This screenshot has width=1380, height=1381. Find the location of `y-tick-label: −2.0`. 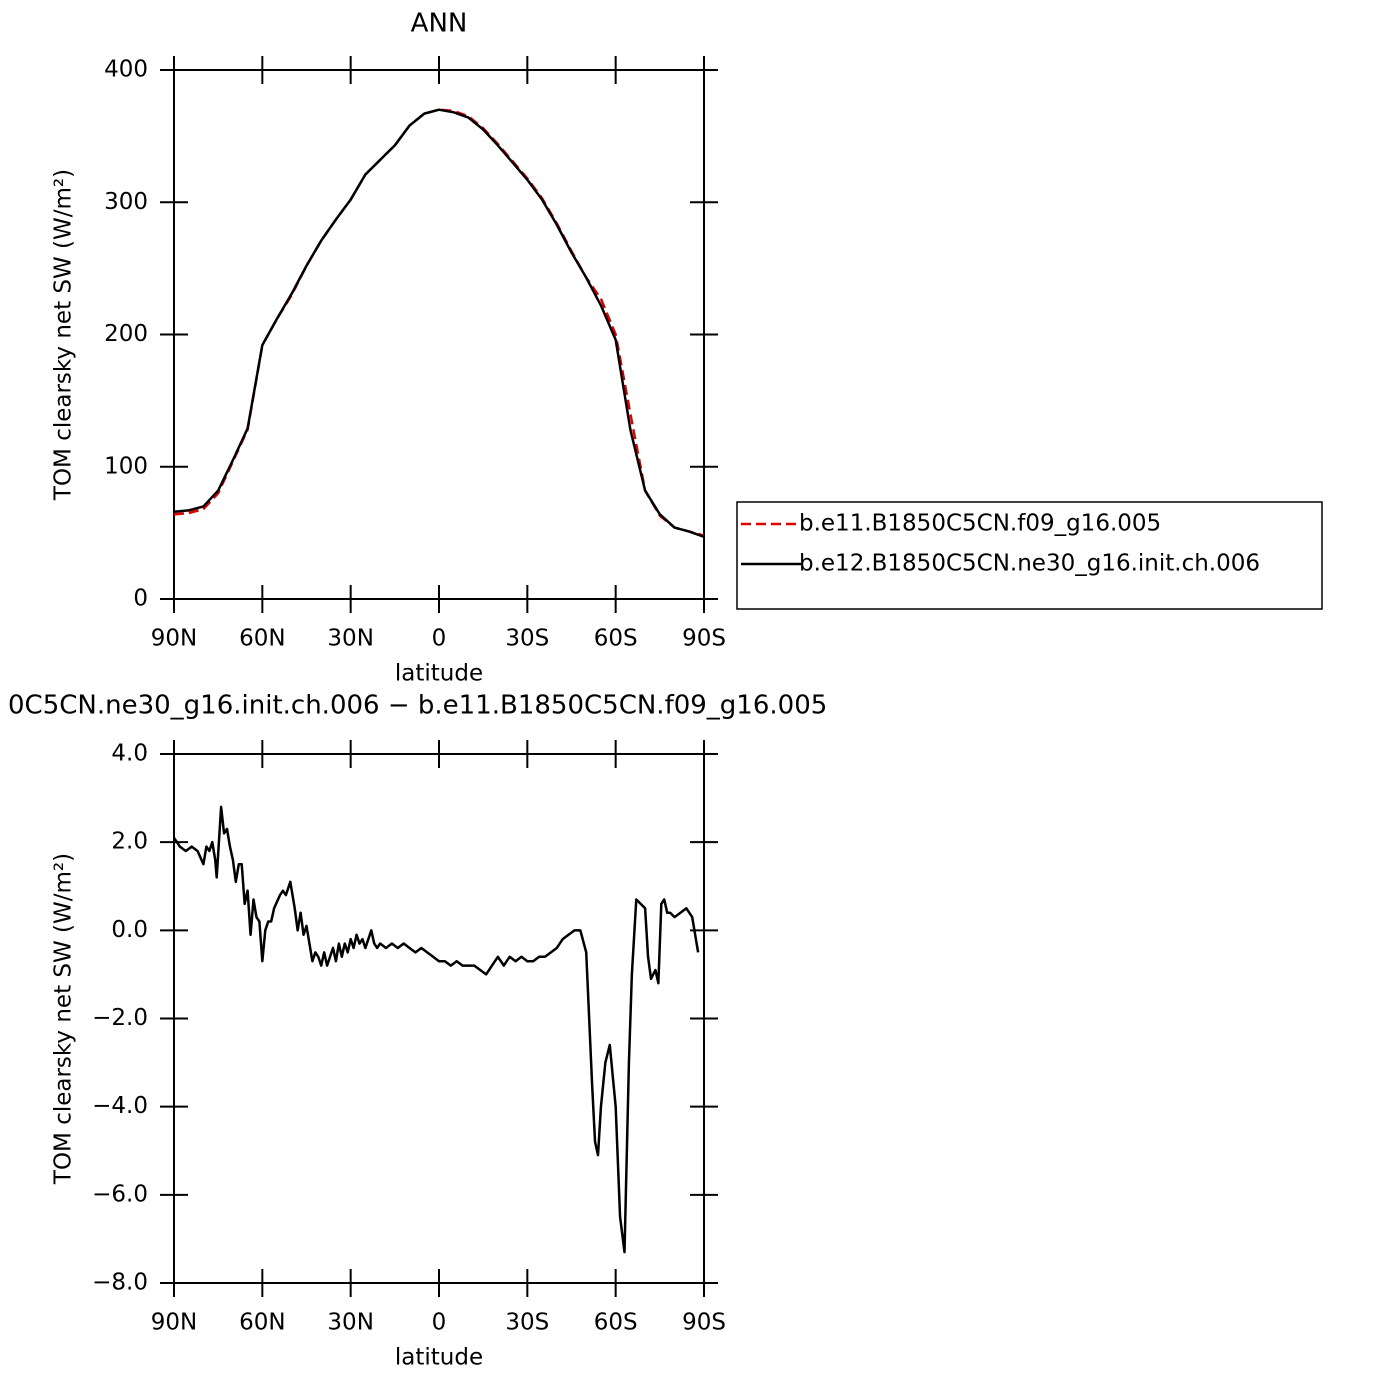

y-tick-label: −2.0 is located at coordinates (120, 1018).